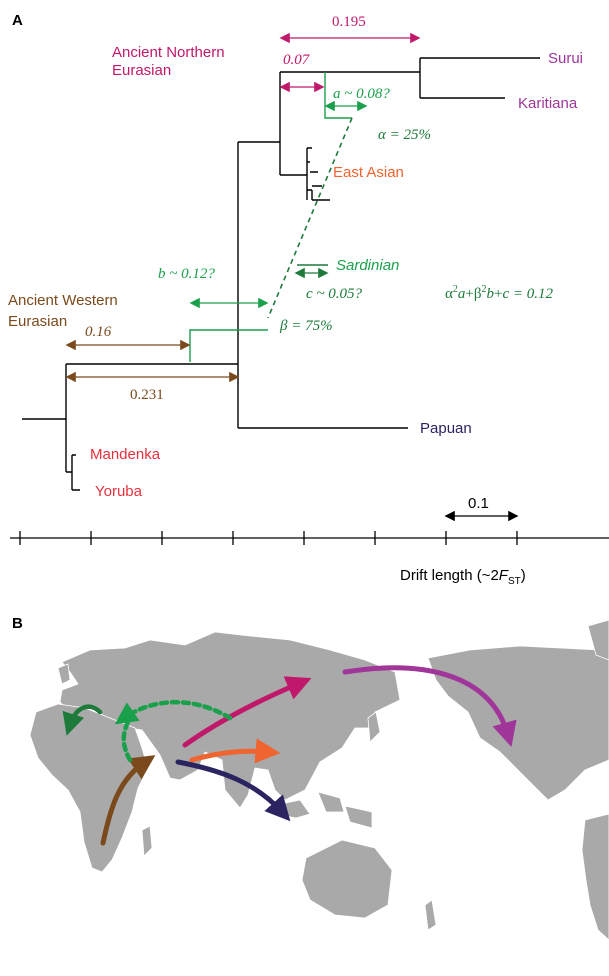 This screenshot has height=976, width=609. What do you see at coordinates (17, 623) in the screenshot?
I see `panel-b-label: B` at bounding box center [17, 623].